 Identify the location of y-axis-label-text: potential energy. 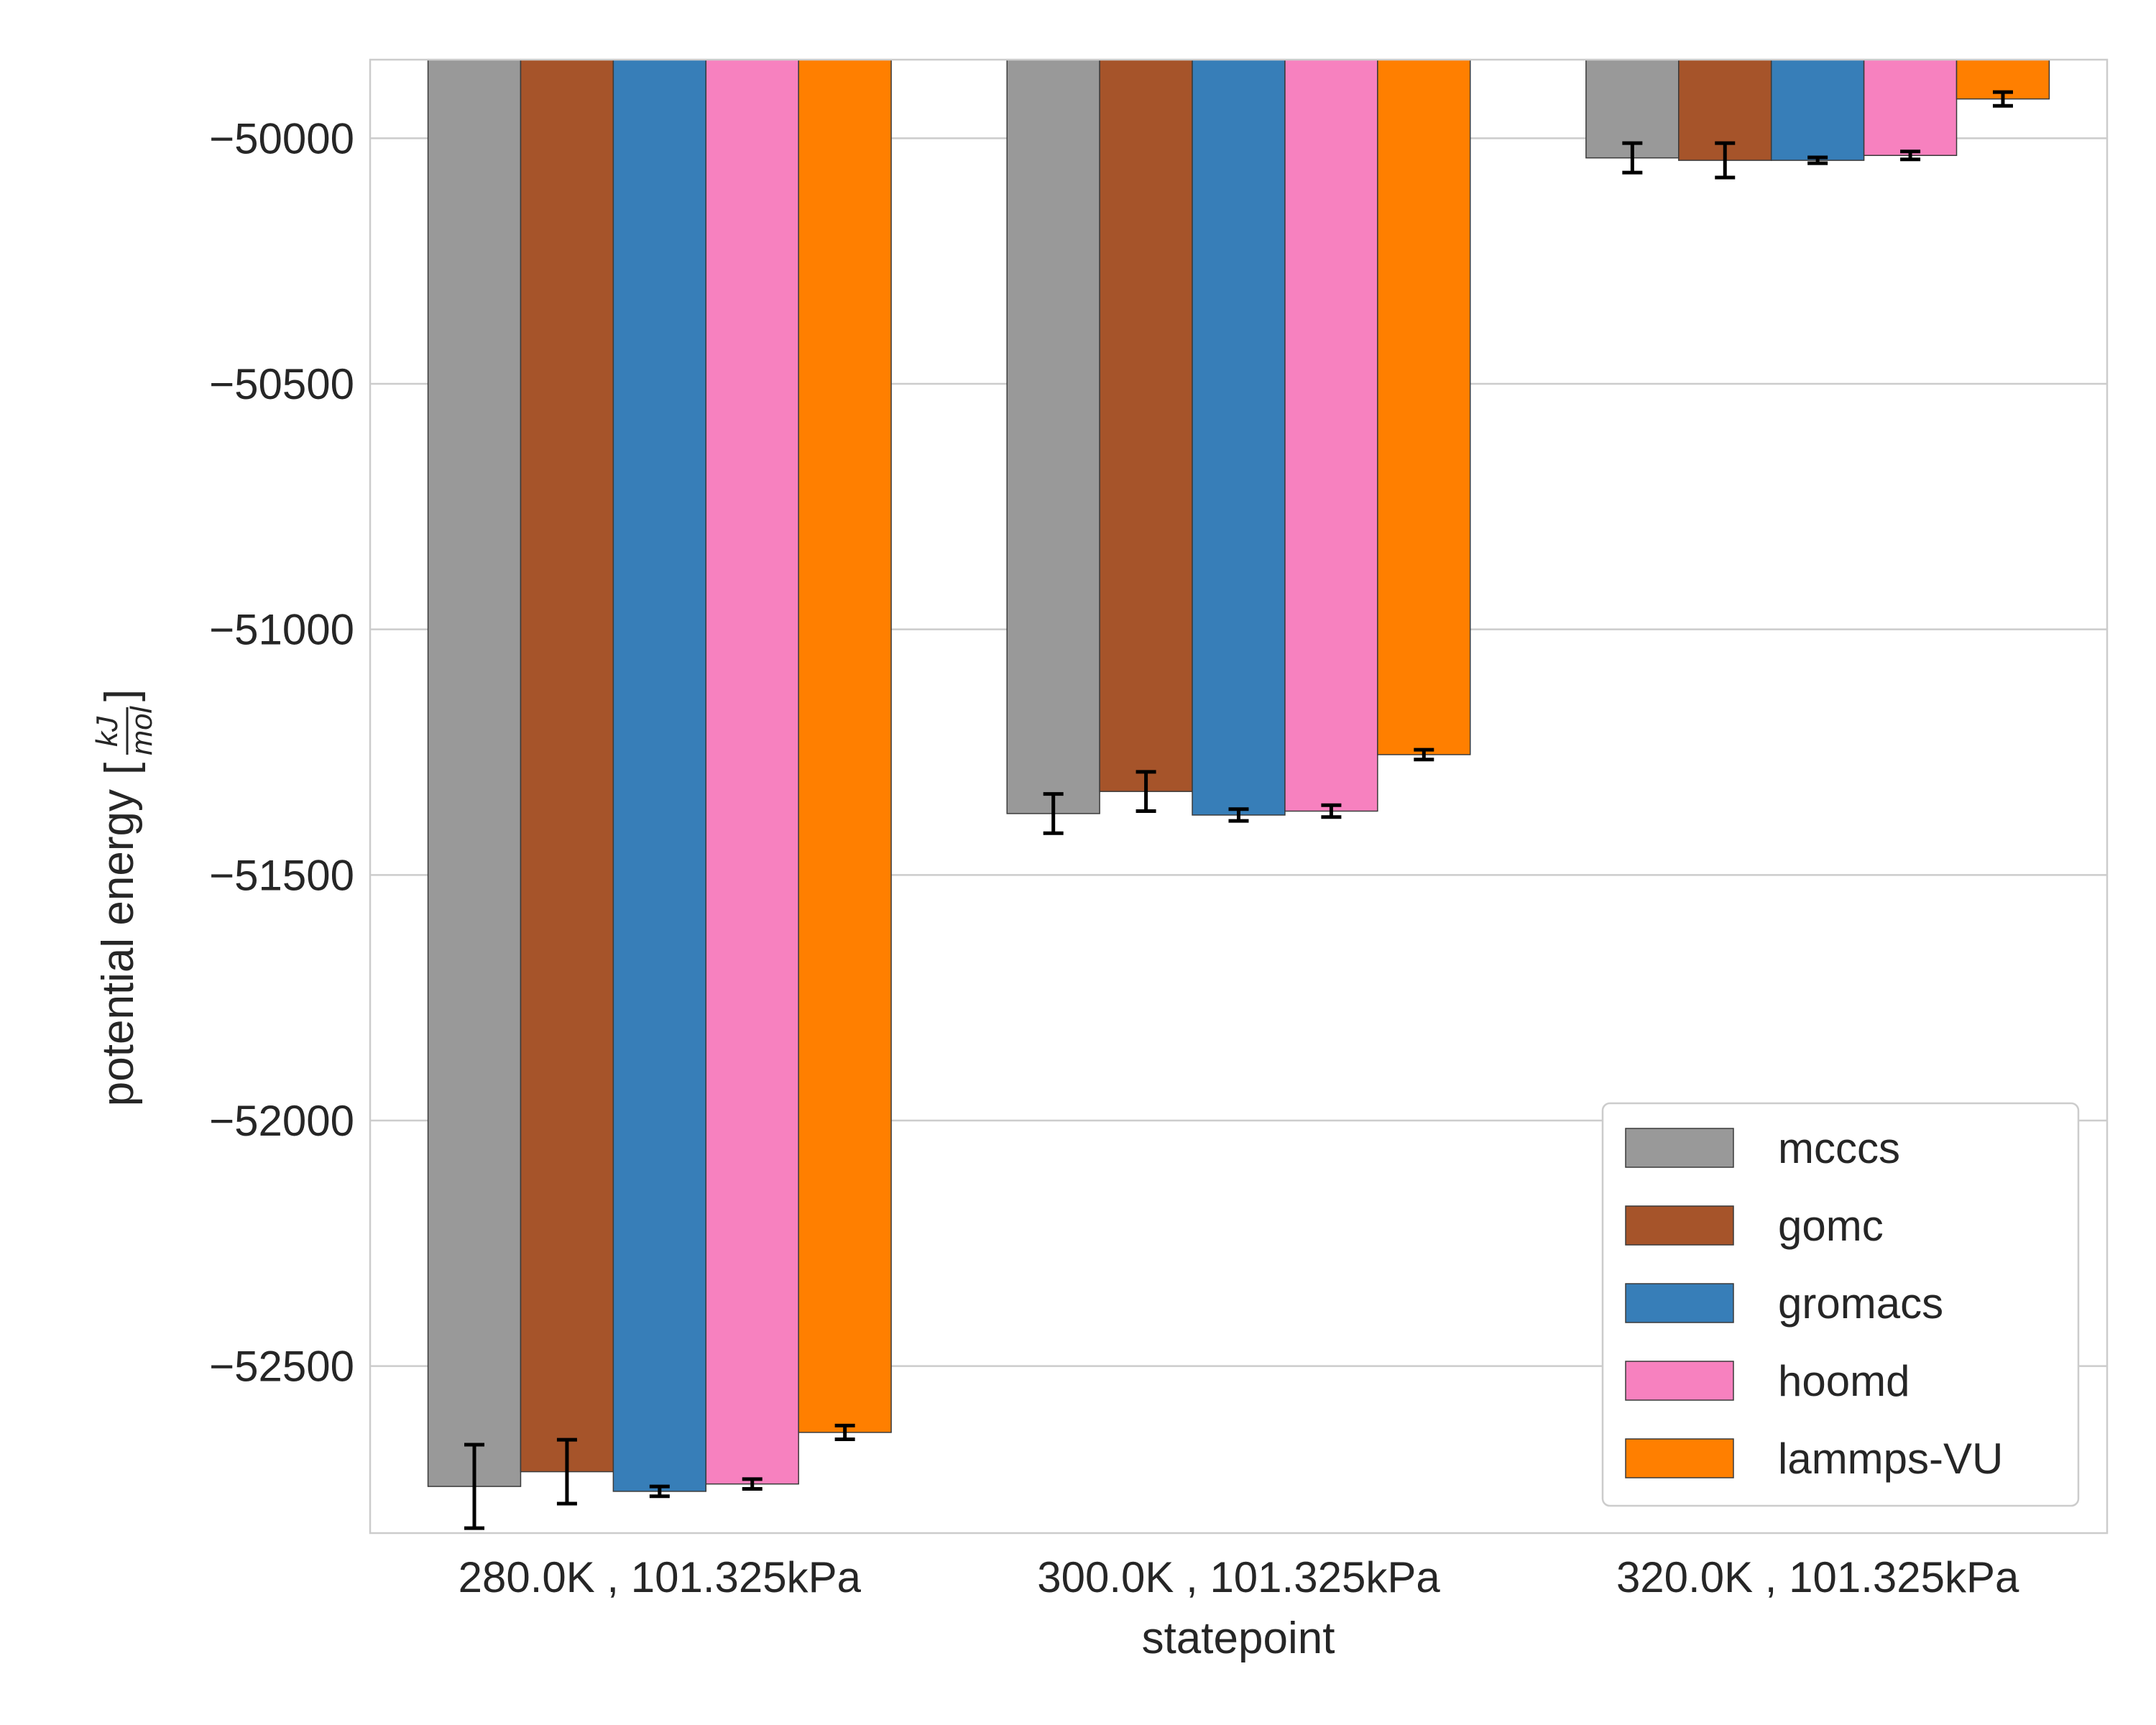
(118, 947).